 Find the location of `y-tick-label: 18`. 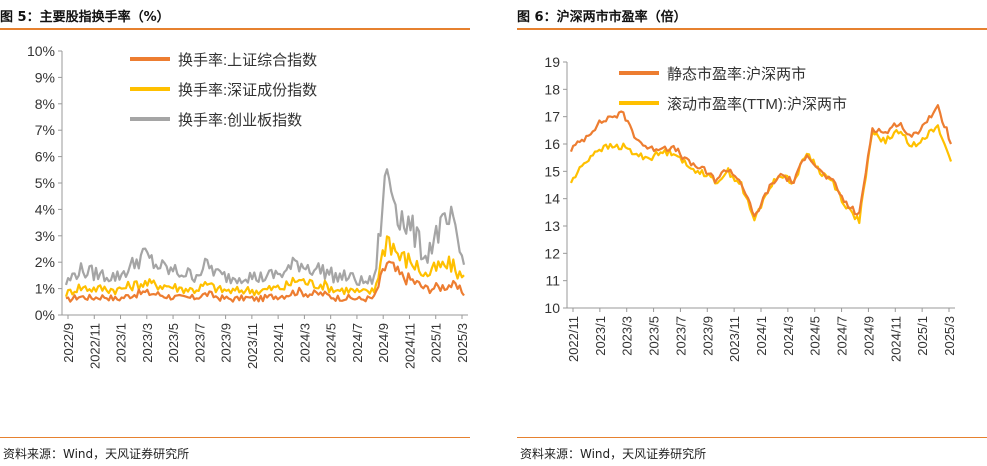

y-tick-label: 18 is located at coordinates (552, 89).